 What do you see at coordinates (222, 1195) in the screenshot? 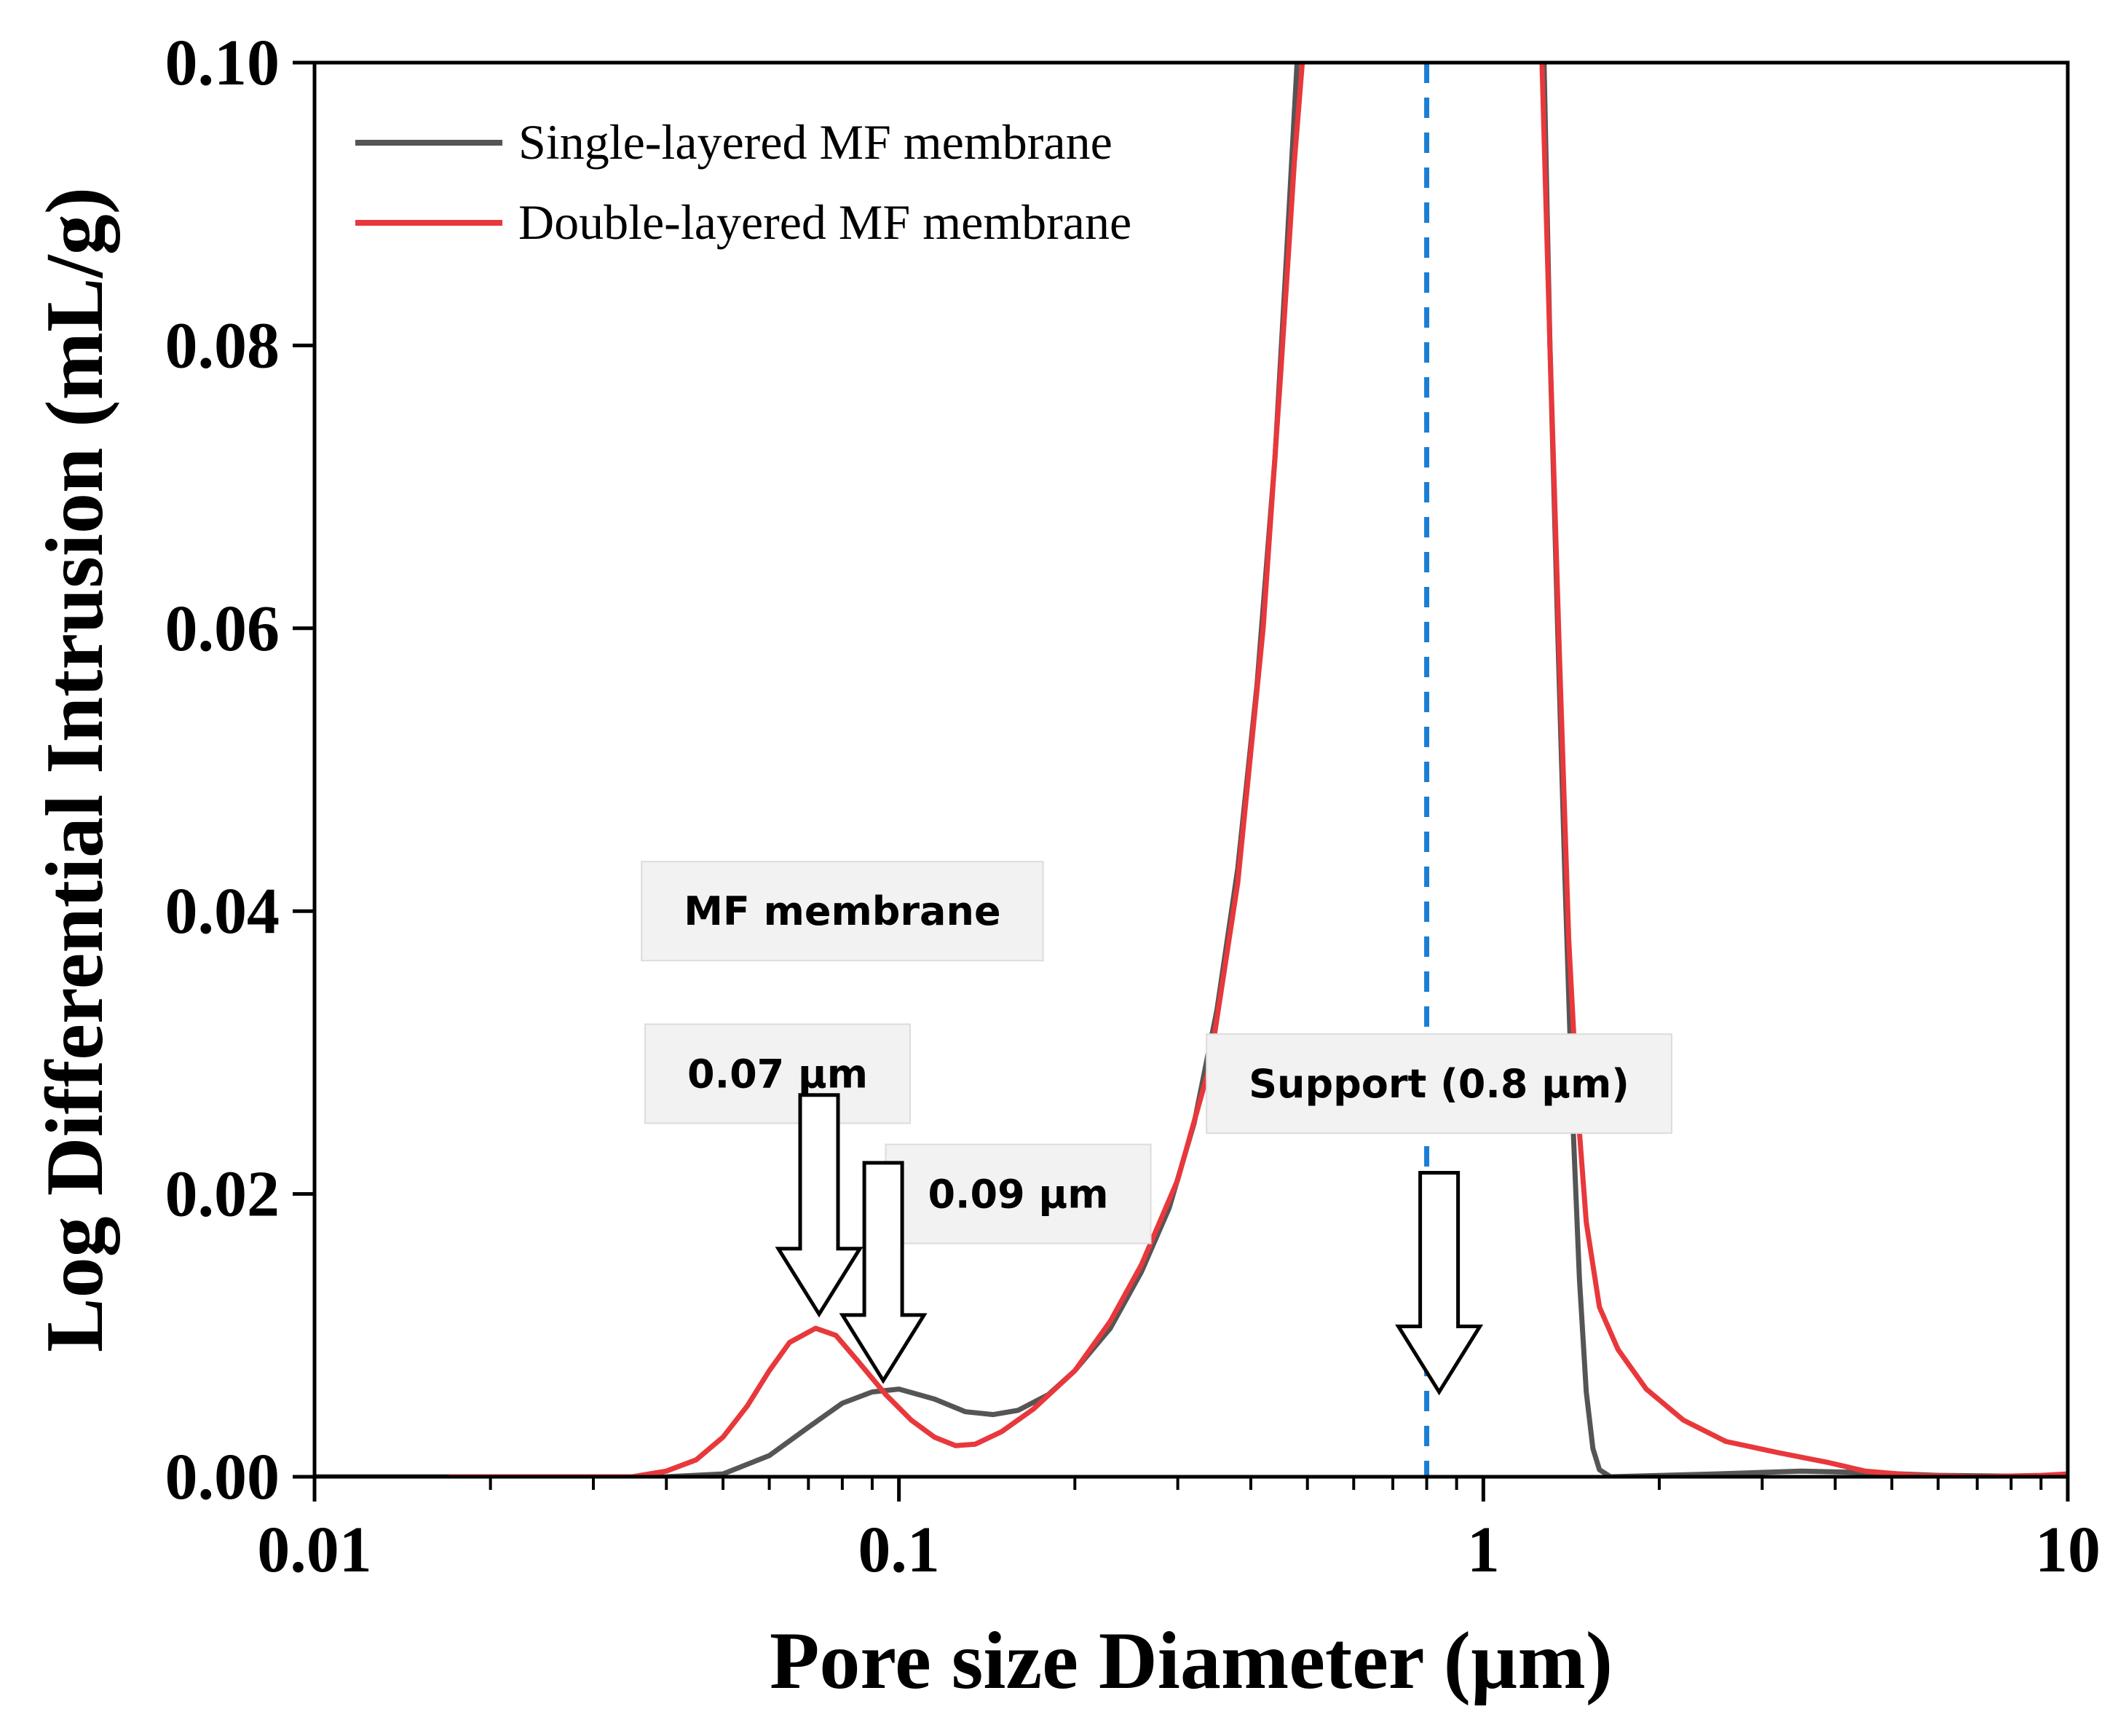
I see `y-tick-label: 0.02` at bounding box center [222, 1195].